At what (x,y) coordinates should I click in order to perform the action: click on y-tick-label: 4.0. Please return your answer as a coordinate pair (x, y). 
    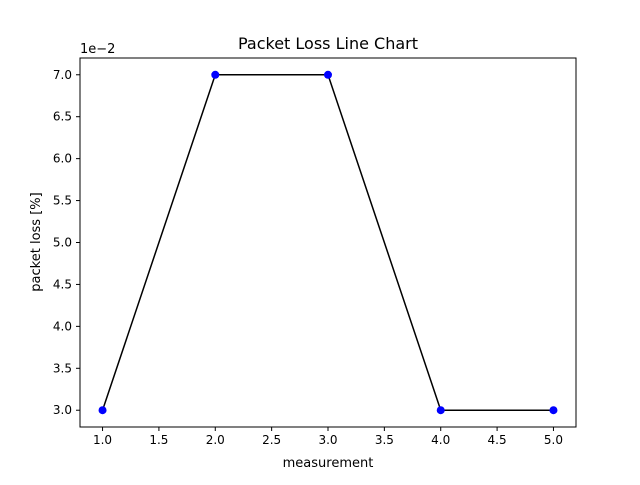
    Looking at the image, I should click on (62, 326).